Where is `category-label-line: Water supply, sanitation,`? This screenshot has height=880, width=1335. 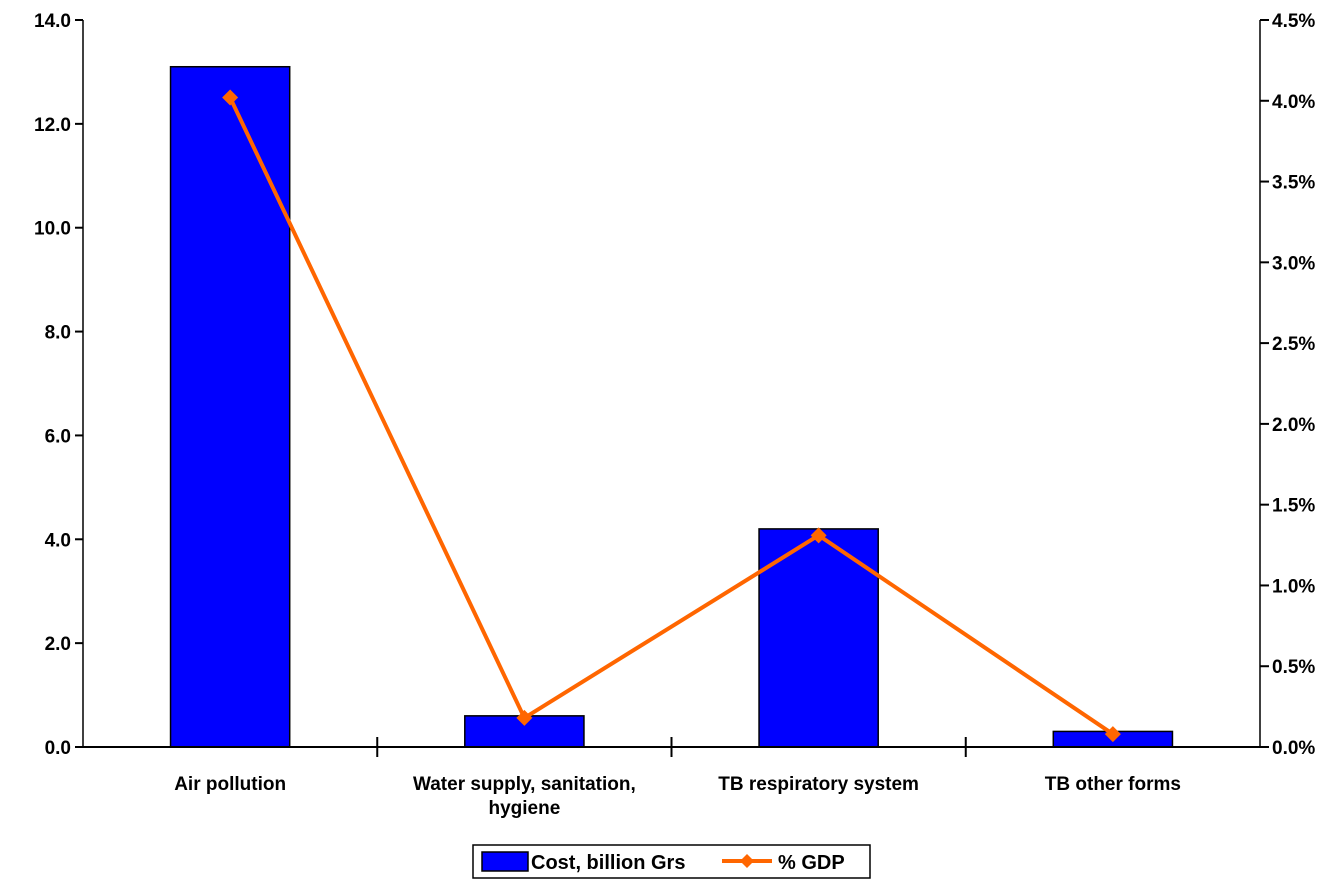
category-label-line: Water supply, sanitation, is located at coordinates (524, 784).